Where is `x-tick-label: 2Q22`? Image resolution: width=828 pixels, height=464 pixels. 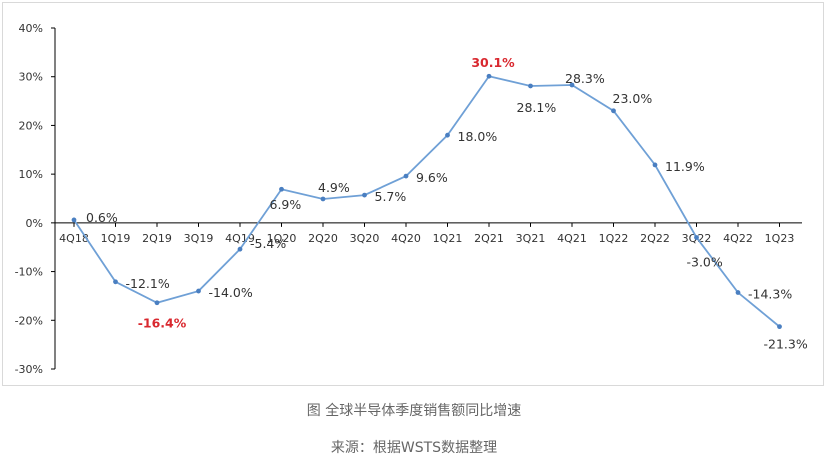
x-tick-label: 2Q22 is located at coordinates (655, 238).